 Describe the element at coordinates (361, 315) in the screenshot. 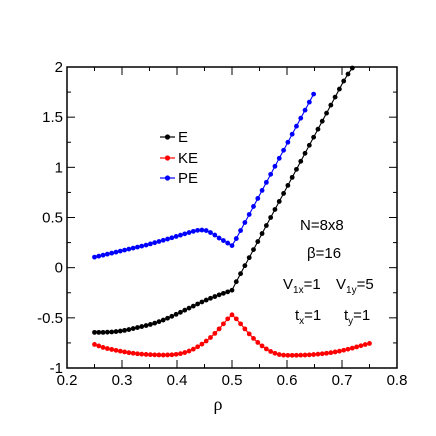

I see `annotation-ty-value: =1` at that location.